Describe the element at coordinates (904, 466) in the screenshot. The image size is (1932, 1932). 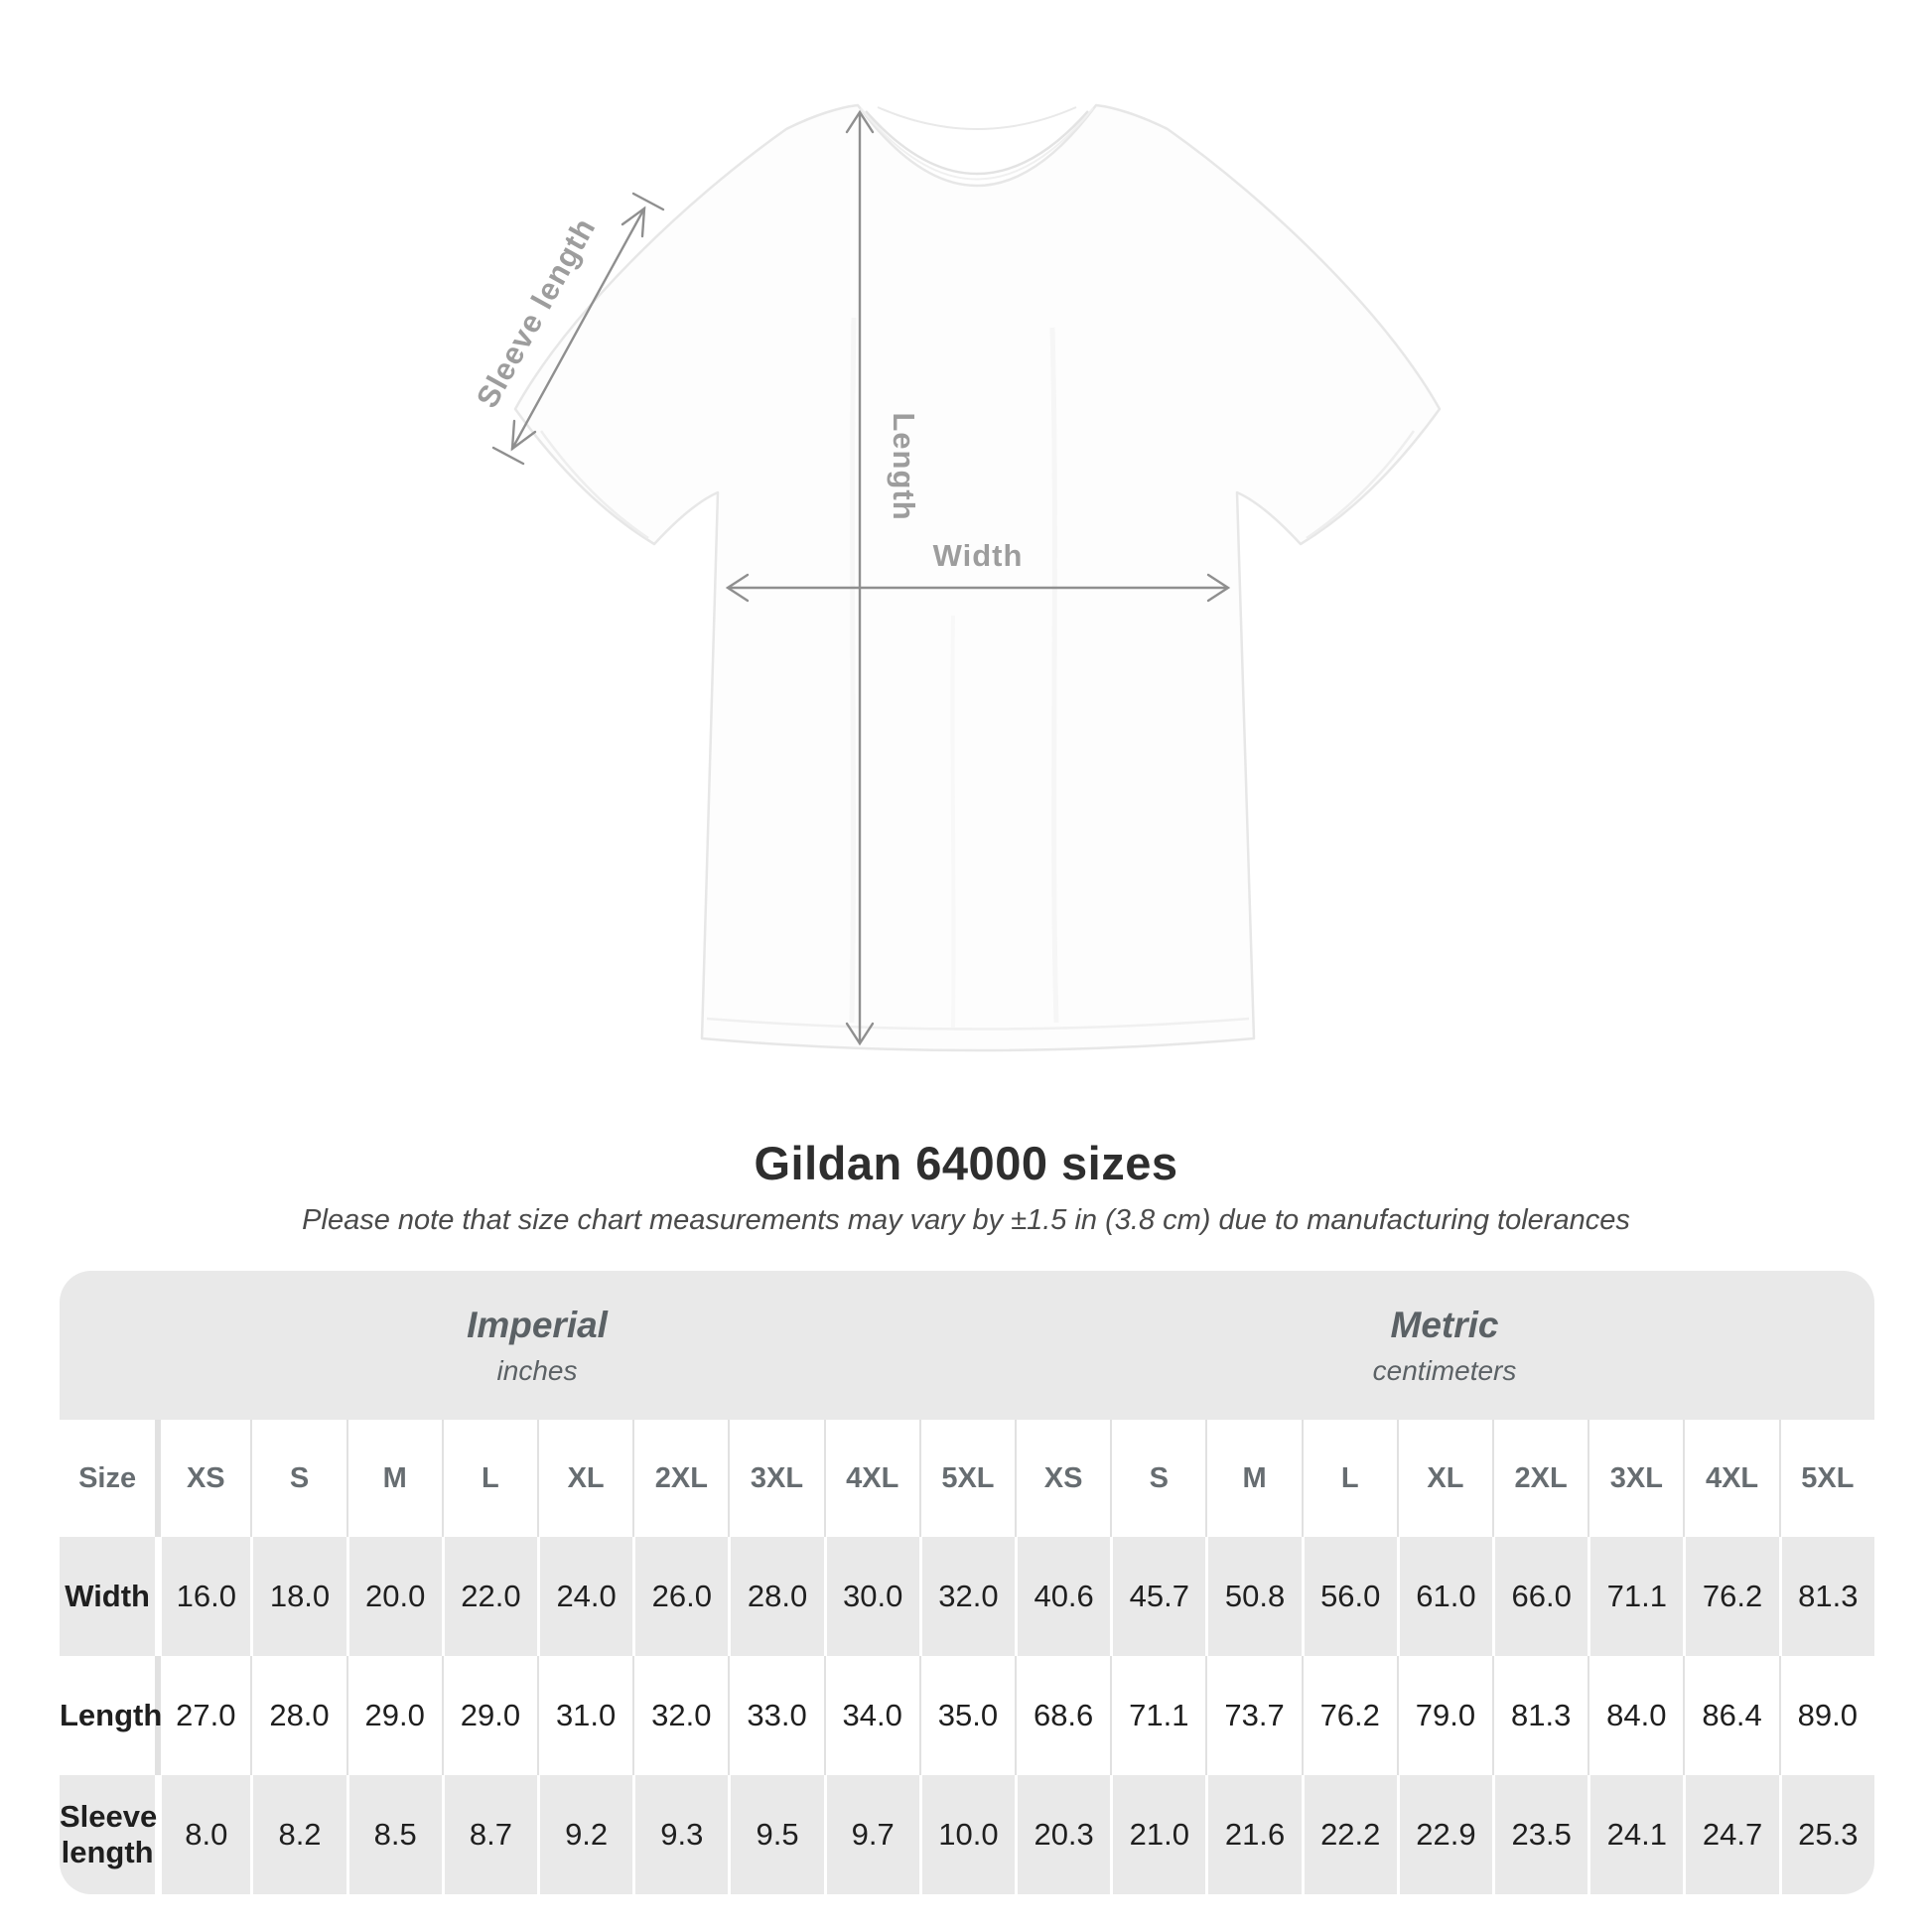
I see `length-label: Length` at that location.